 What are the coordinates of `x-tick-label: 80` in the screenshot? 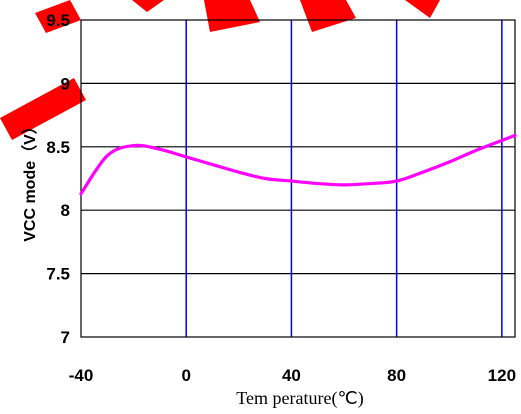 It's located at (396, 375).